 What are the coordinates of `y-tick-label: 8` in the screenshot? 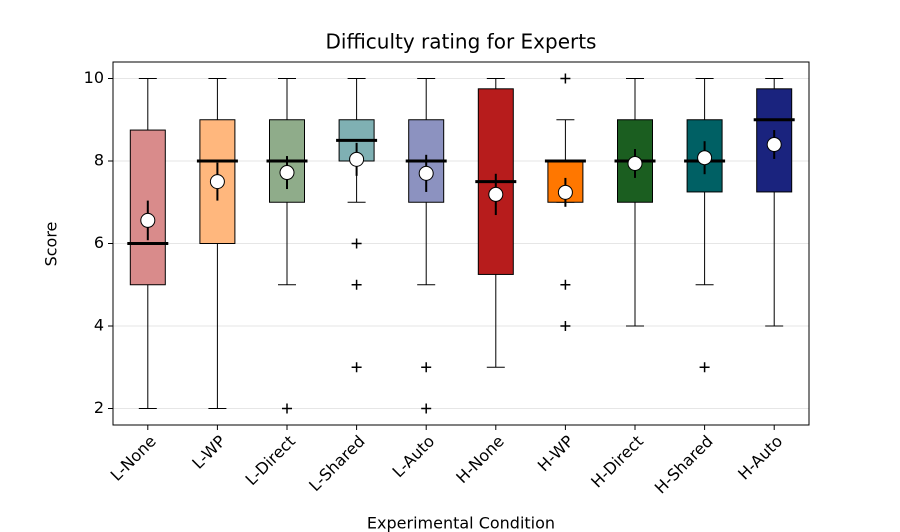 It's located at (99, 160).